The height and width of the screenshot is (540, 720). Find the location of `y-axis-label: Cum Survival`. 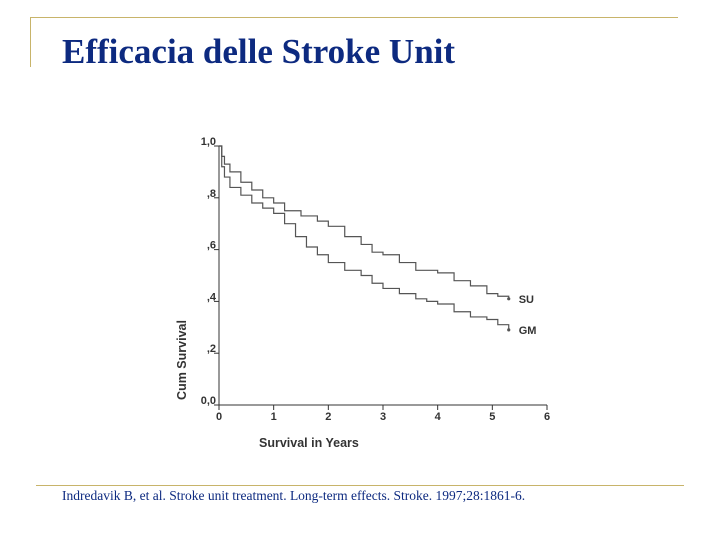

y-axis-label: Cum Survival is located at coordinates (182, 360).